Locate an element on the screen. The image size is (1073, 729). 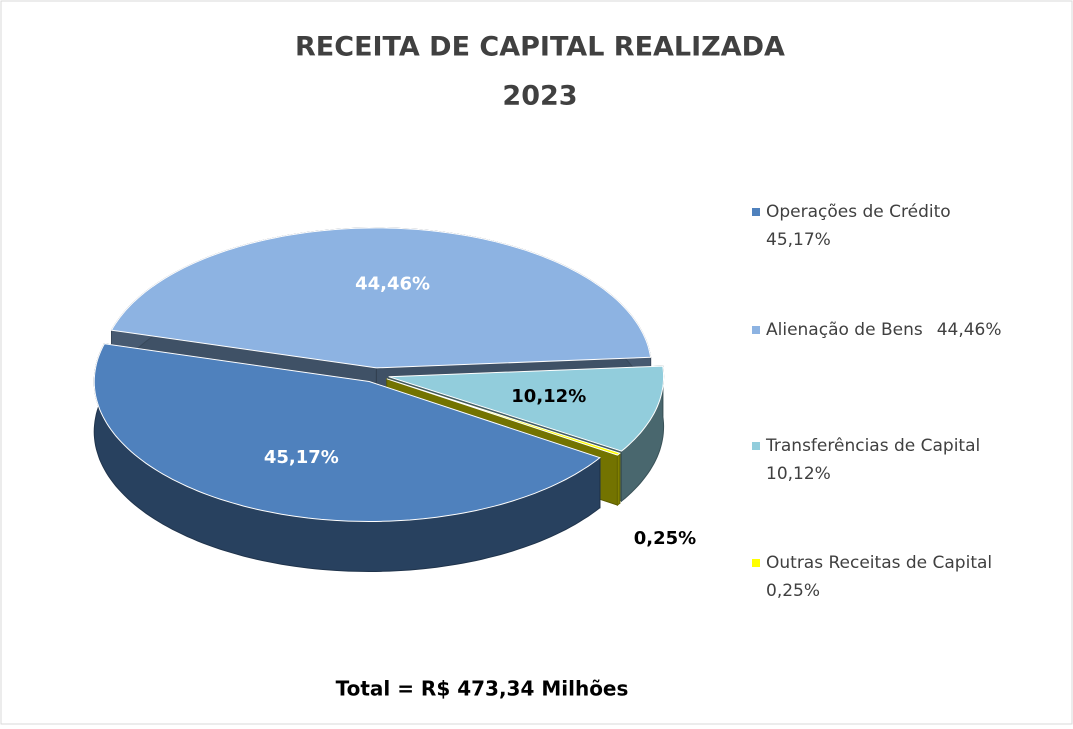
slice-side is located at coordinates (618, 479).